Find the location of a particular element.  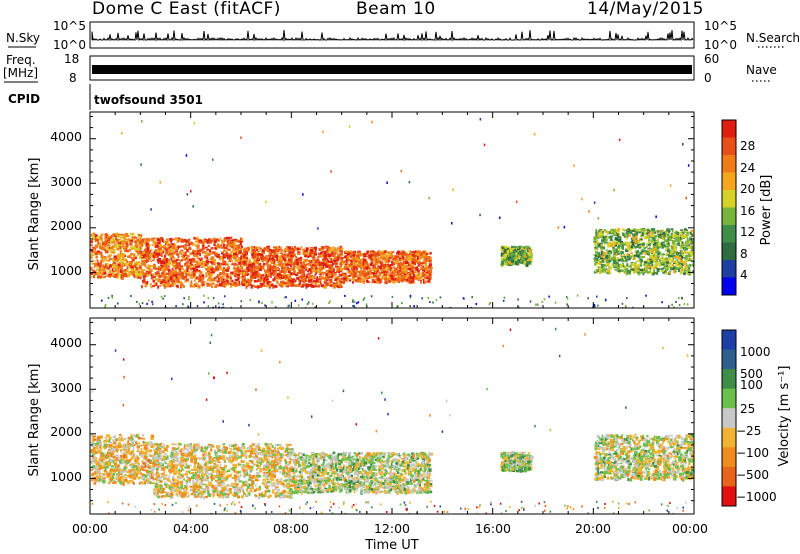

freq-trace is located at coordinates (392, 69).